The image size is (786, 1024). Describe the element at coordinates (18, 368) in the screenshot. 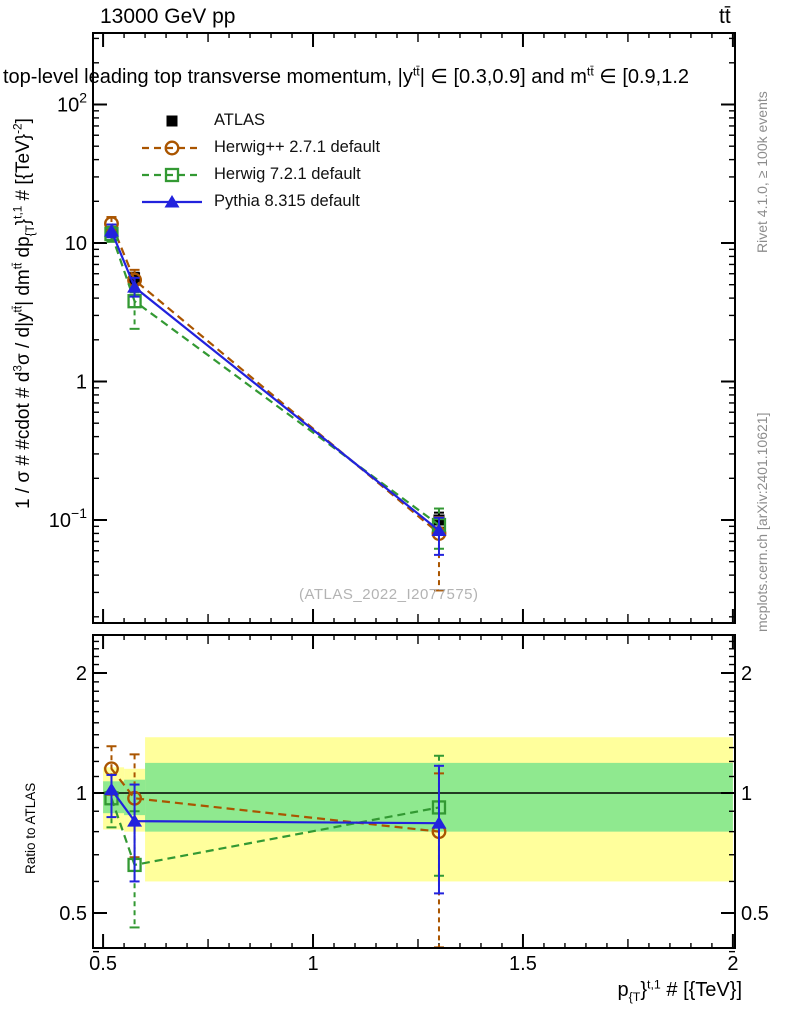

I see `label-segment: 3` at that location.